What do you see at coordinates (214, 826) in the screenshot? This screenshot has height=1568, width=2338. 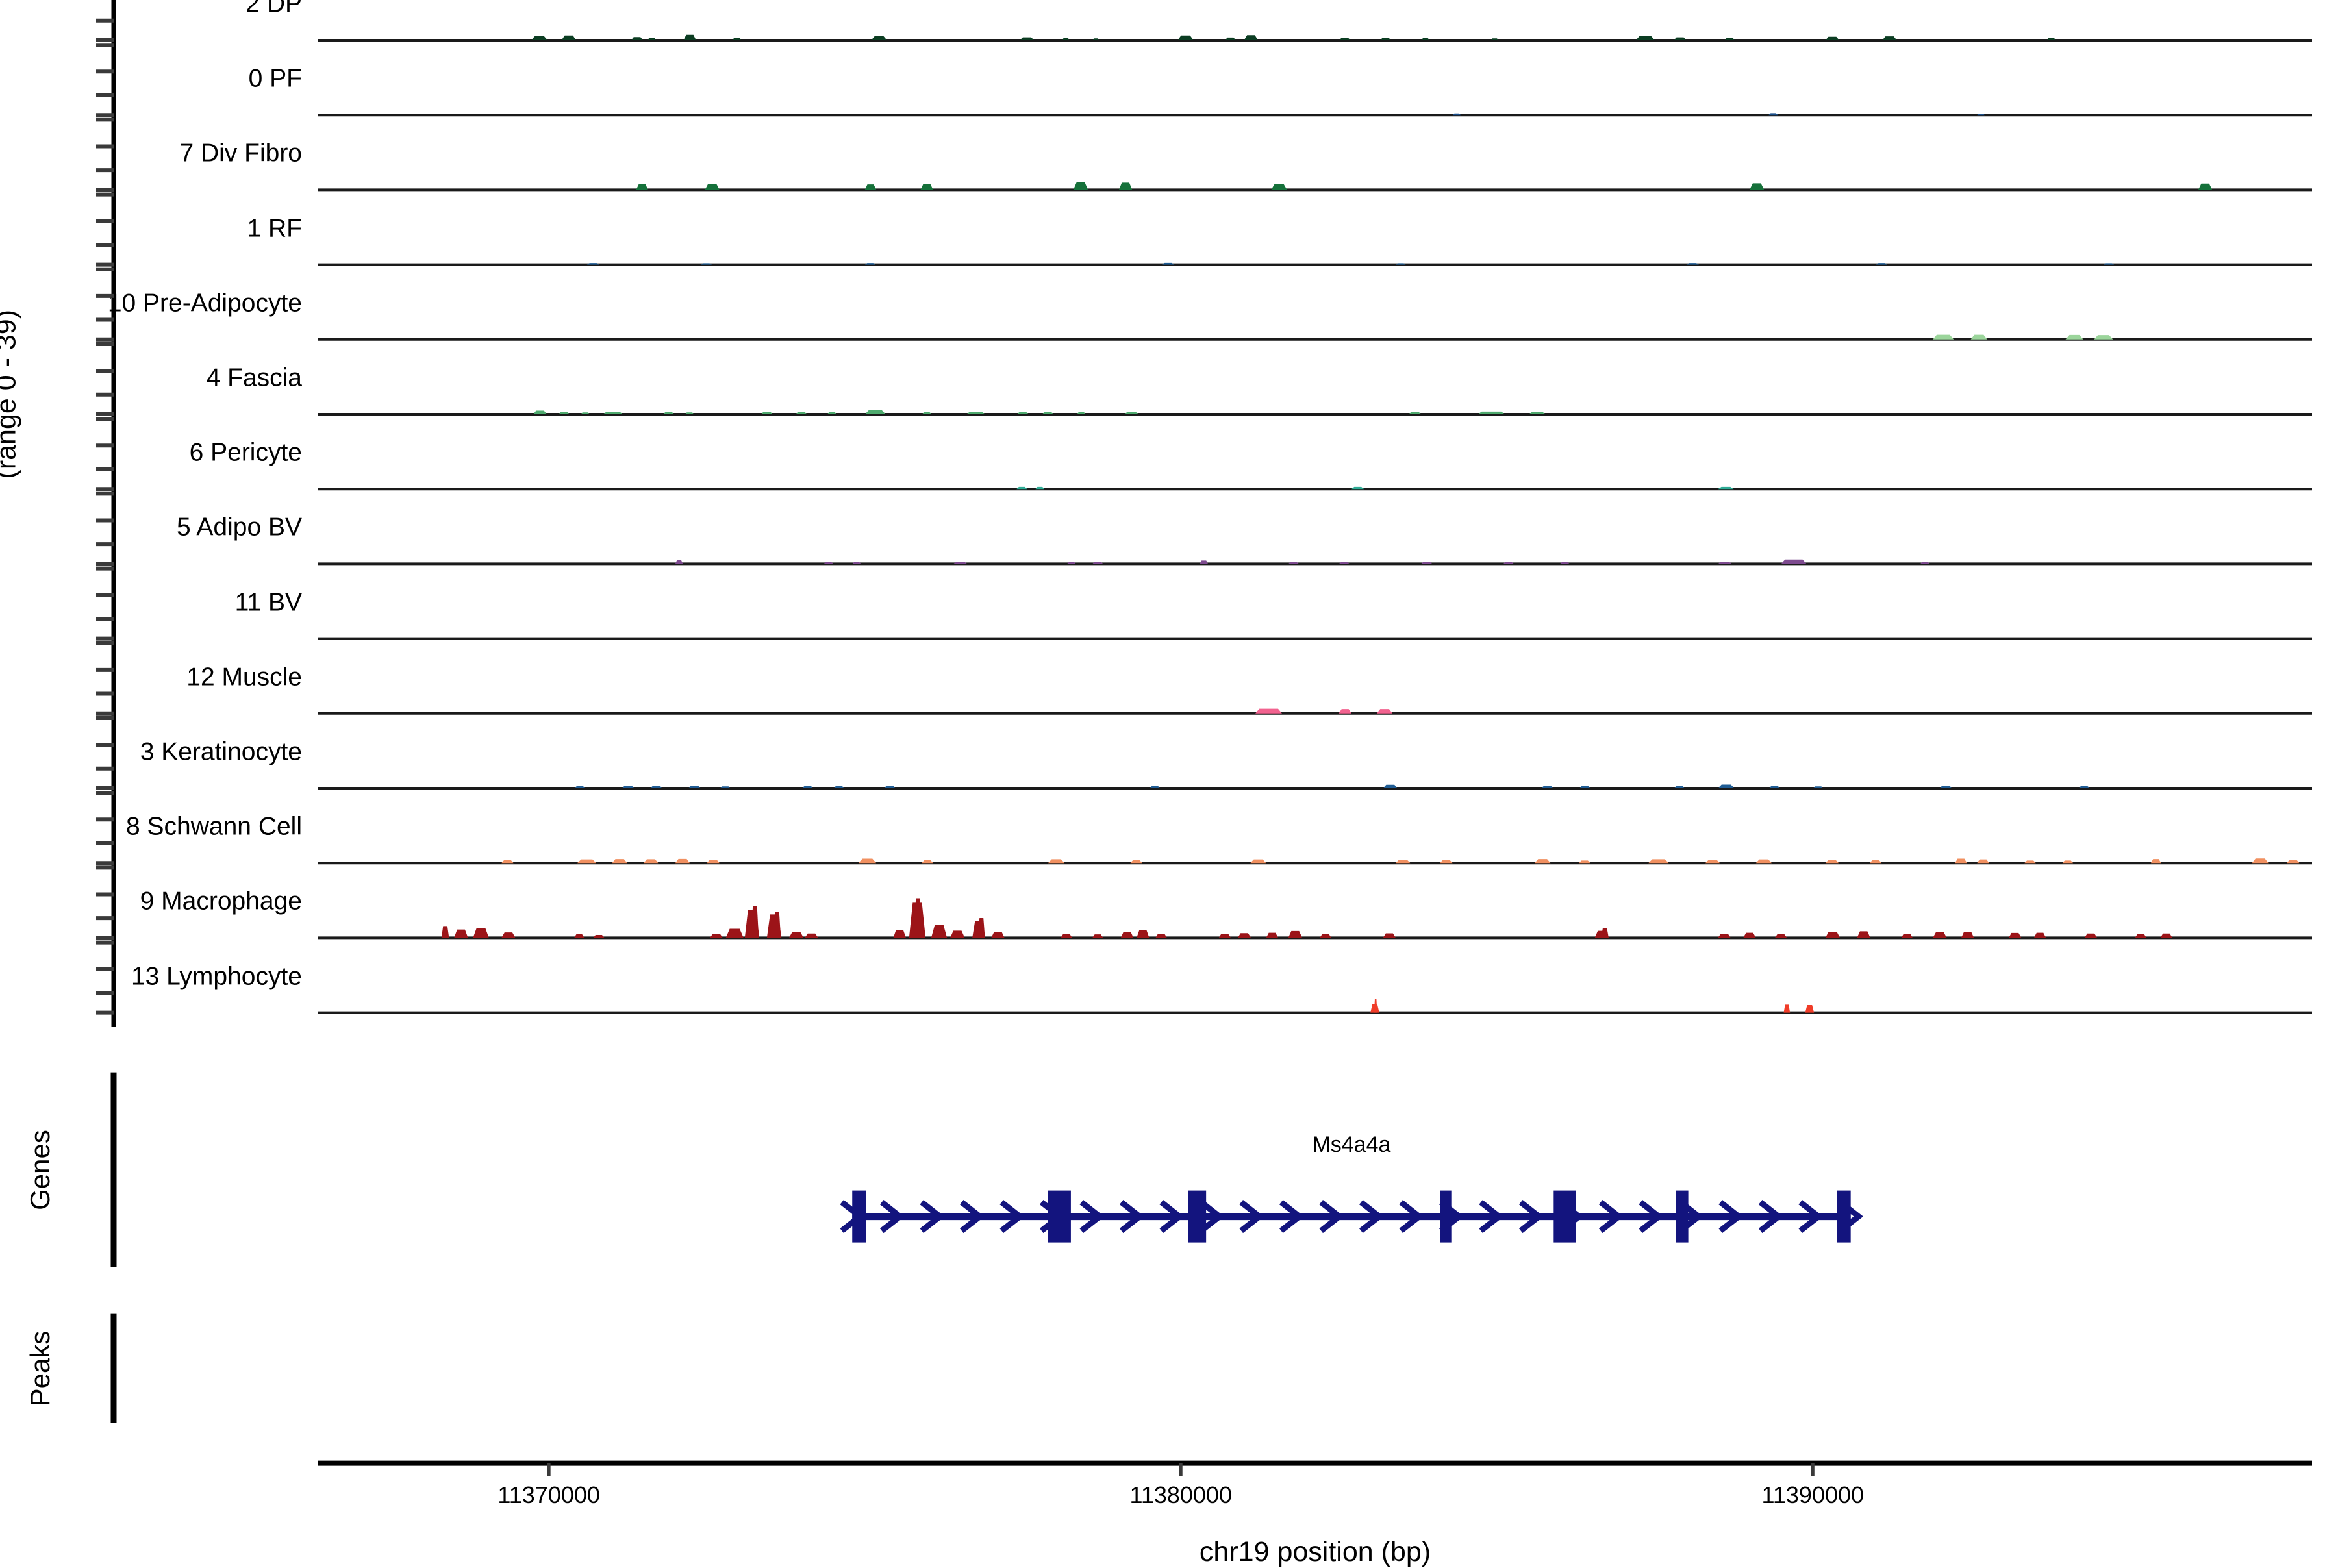 I see `track-label-8-schwann-cell: 8 Schwann Cell` at bounding box center [214, 826].